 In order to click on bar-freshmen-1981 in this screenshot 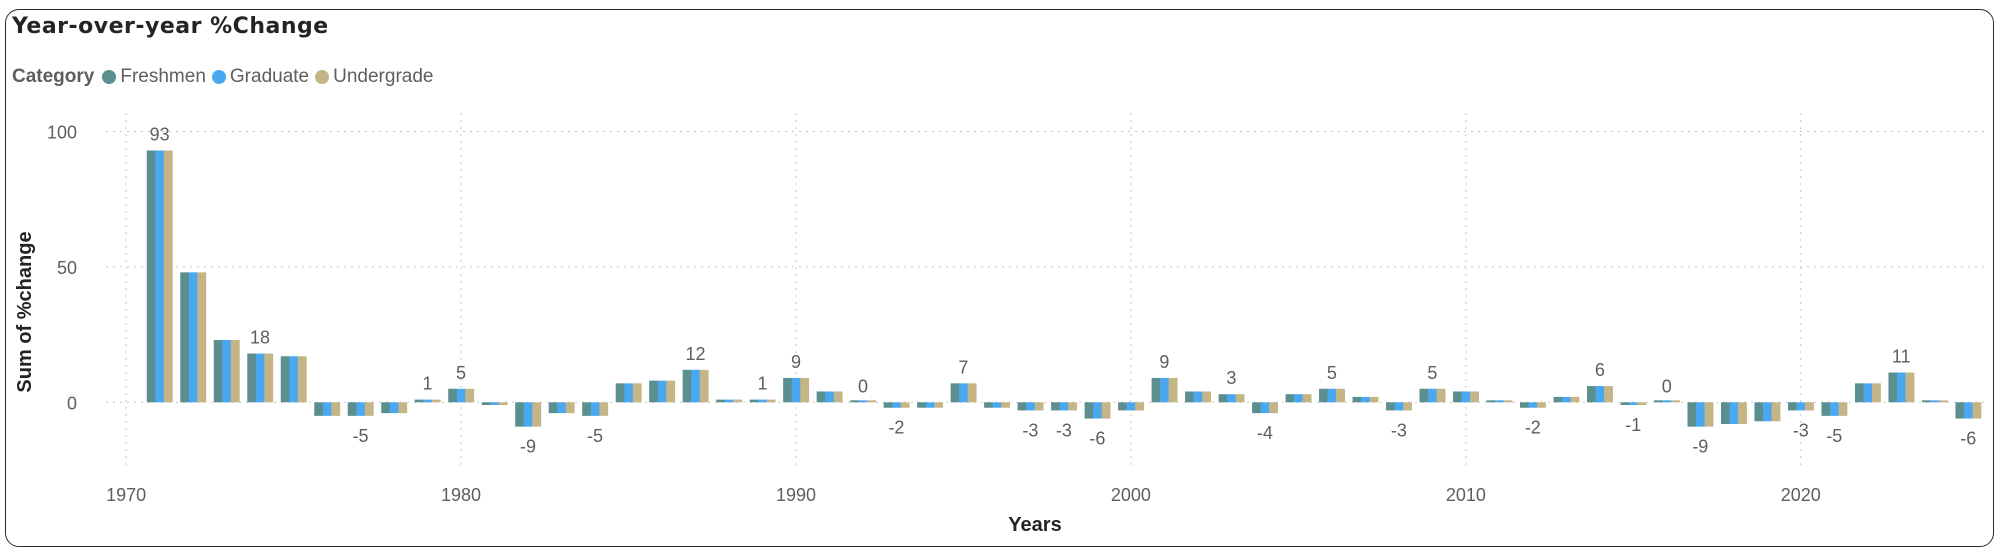, I will do `click(486, 404)`.